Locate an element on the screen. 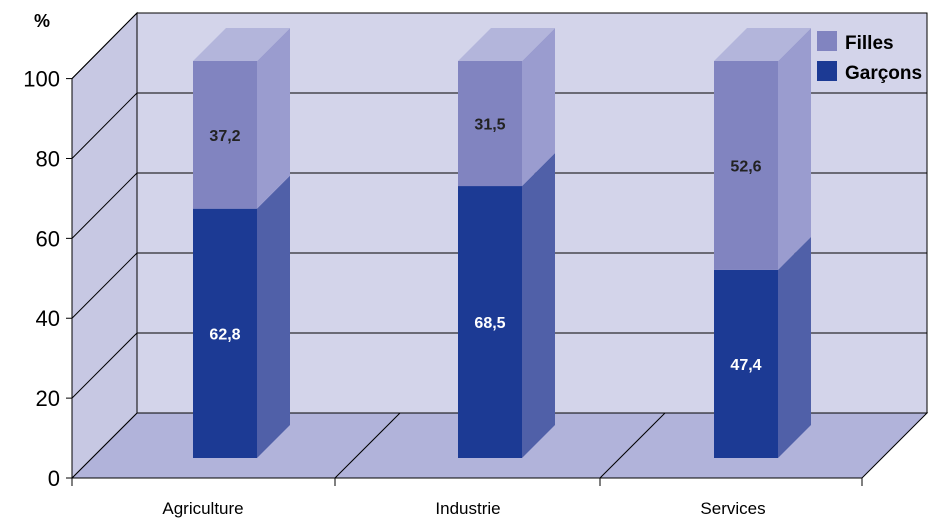 Image resolution: width=934 pixels, height=522 pixels. x-category-label: Services is located at coordinates (732, 508).